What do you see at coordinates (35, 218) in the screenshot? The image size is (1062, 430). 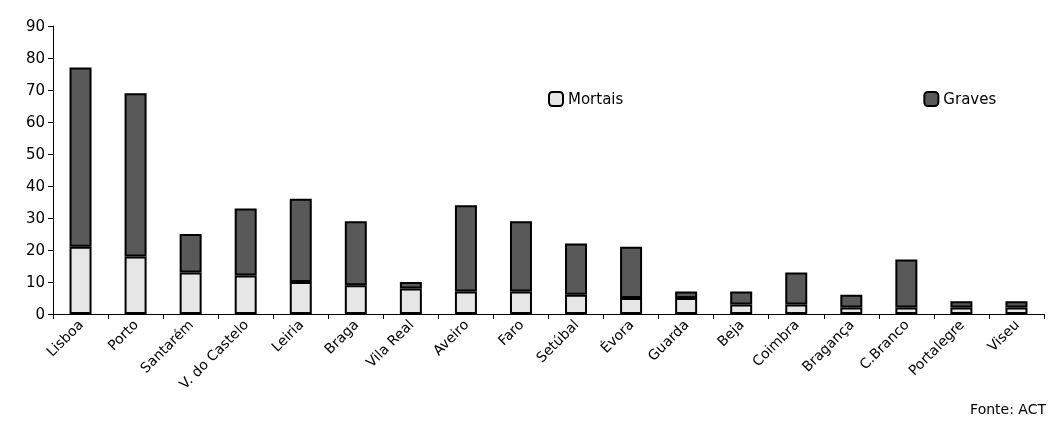 I see `y-tick-label: 30` at bounding box center [35, 218].